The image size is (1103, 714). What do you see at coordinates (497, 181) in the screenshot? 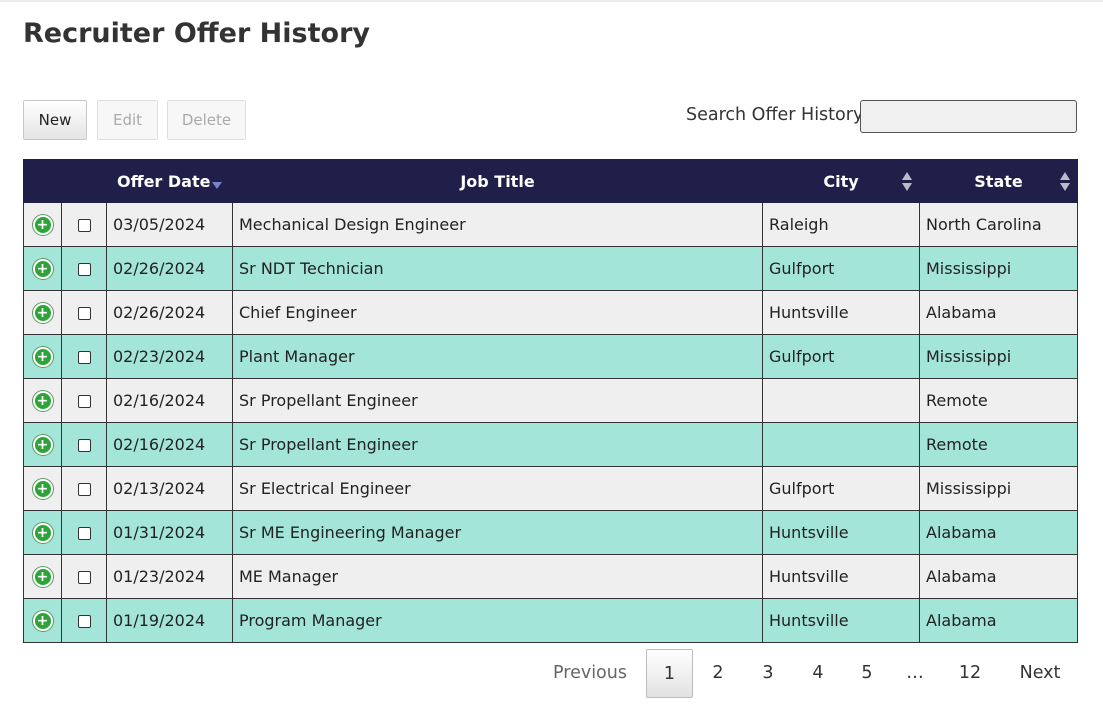
I see `header-job-title: Job Title` at bounding box center [497, 181].